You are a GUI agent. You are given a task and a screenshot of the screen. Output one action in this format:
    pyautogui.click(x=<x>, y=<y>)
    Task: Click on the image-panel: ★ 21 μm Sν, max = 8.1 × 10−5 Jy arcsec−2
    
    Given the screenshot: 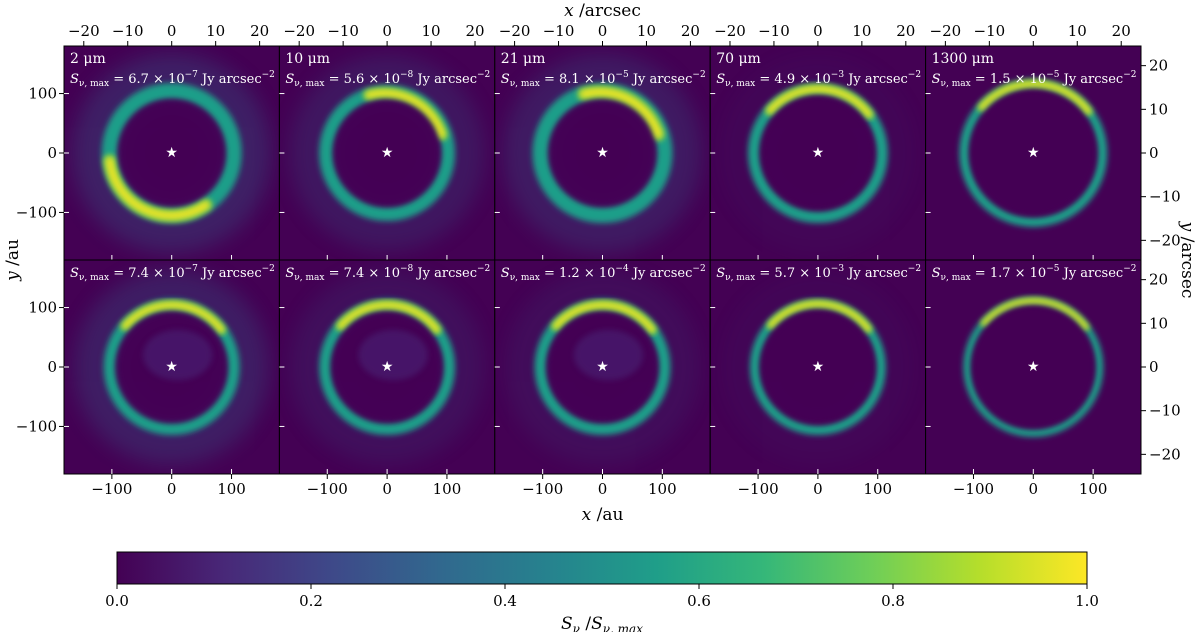 What is the action you would take?
    pyautogui.click(x=602, y=153)
    